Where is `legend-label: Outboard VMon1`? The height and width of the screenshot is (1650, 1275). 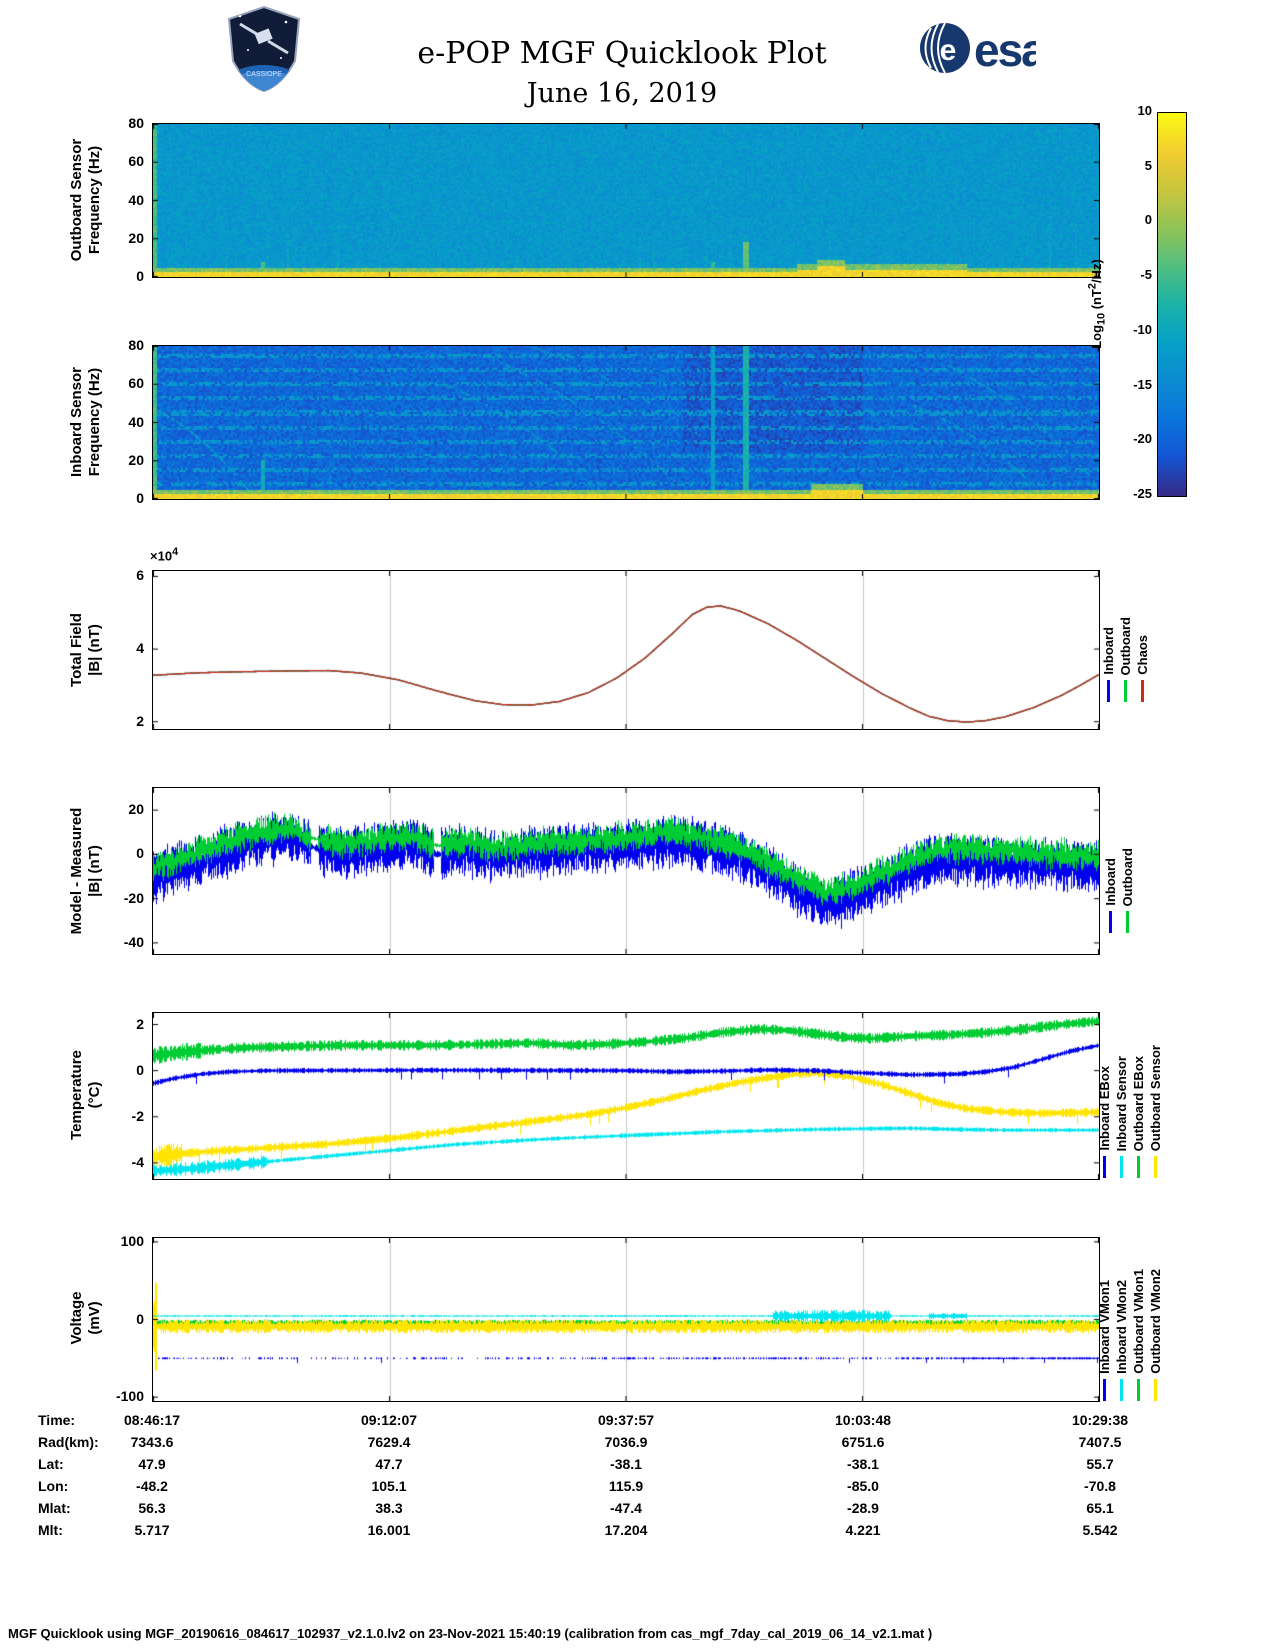 legend-label: Outboard VMon1 is located at coordinates (1138, 1321).